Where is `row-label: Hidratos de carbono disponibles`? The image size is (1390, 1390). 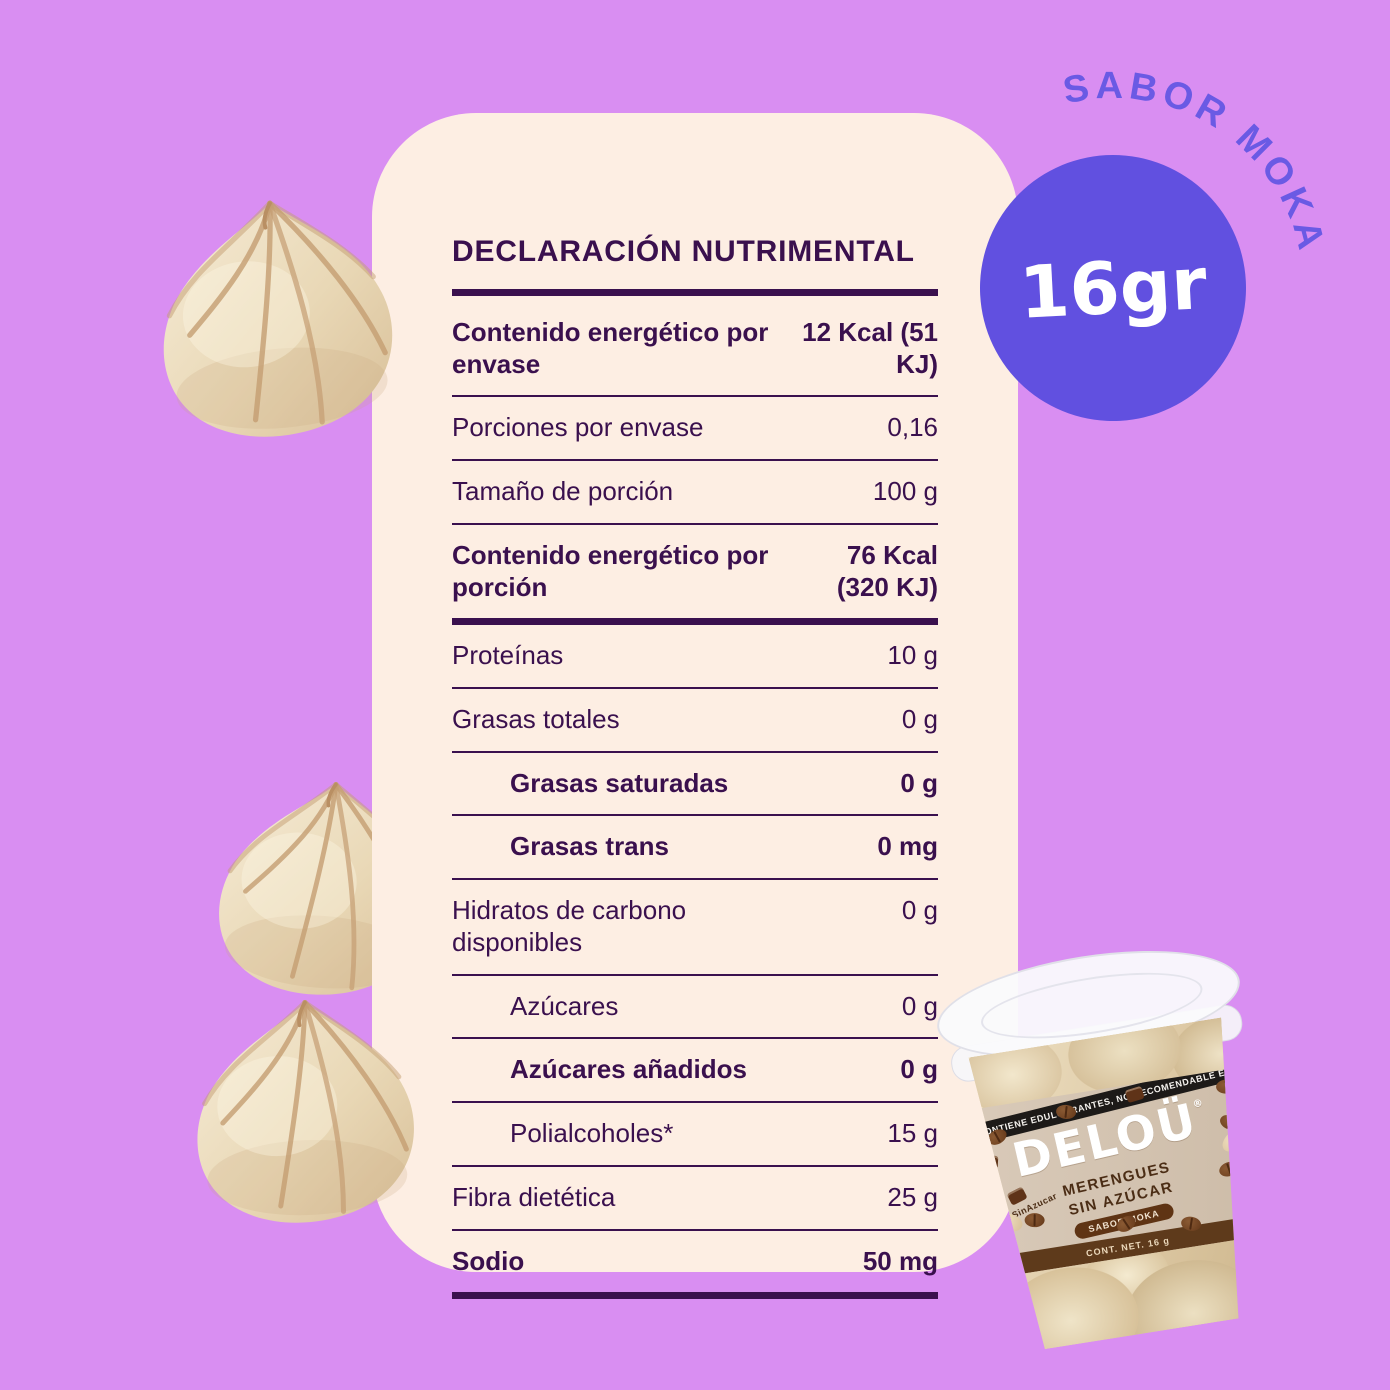
row-label: Hidratos de carbono disponibles is located at coordinates (569, 926).